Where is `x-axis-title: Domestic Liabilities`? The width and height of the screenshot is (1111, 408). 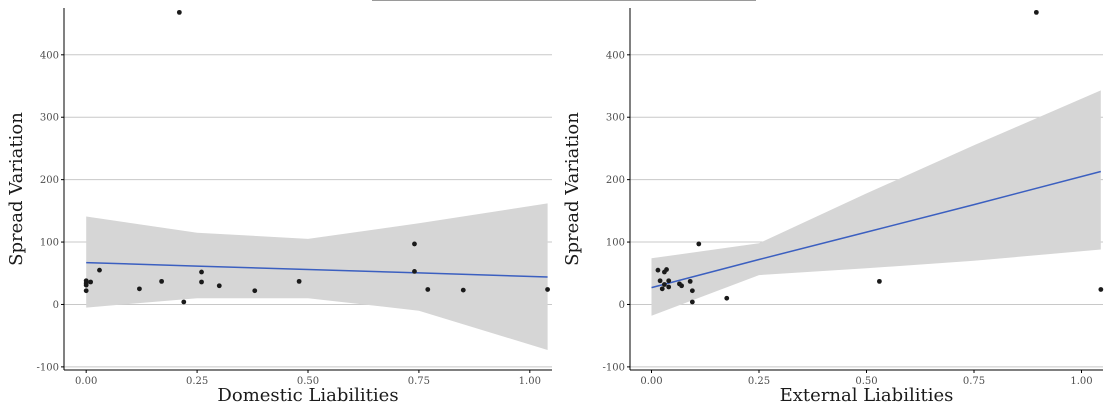
x-axis-title: Domestic Liabilities is located at coordinates (307, 395).